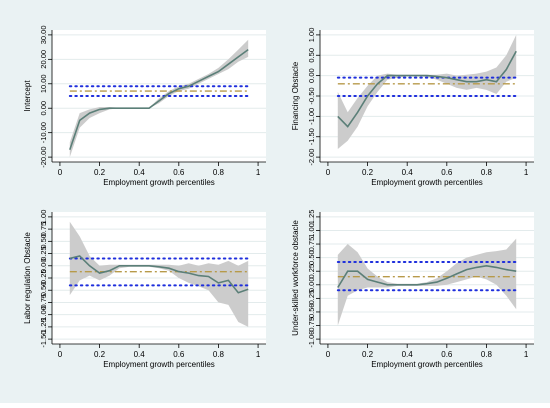 Image resolution: width=550 pixels, height=408 pixels. I want to click on panel-1-x-tick-label-4: 0.8, so click(487, 172).